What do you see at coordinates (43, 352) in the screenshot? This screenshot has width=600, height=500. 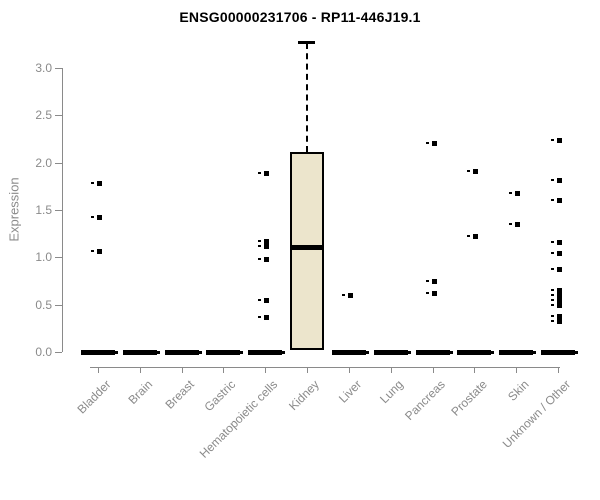 I see `y-tick-label: 0.0` at bounding box center [43, 352].